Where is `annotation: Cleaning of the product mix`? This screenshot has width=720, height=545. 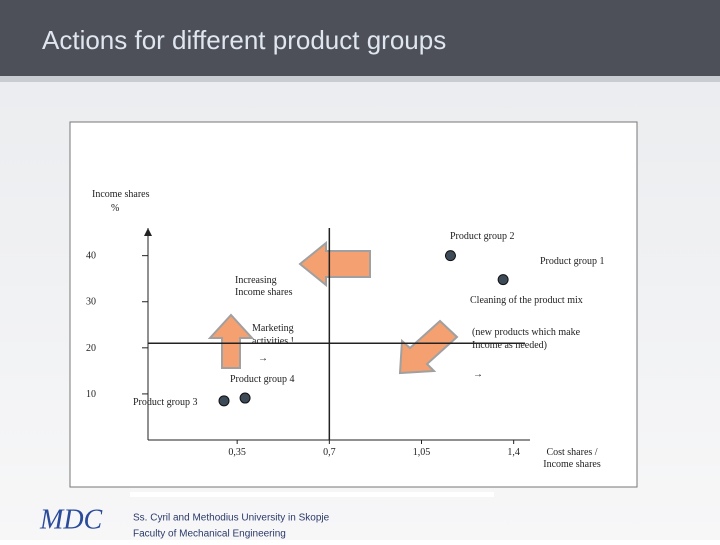
annotation: Cleaning of the product mix is located at coordinates (526, 300).